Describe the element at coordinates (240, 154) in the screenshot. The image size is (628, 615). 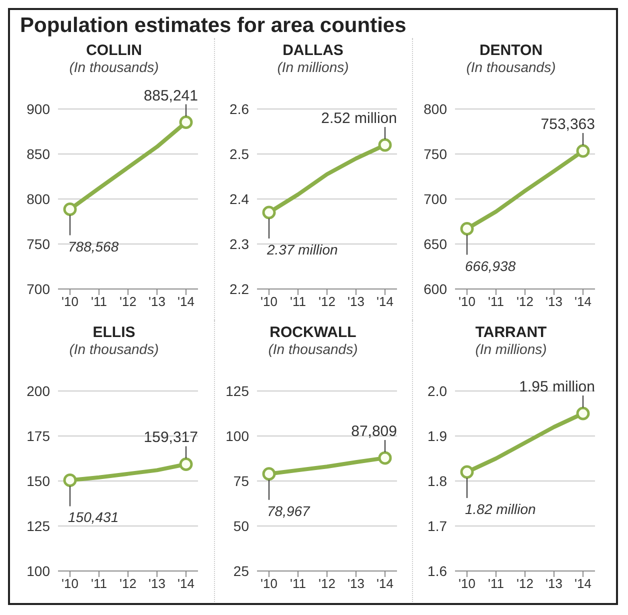
I see `y-tick-label: 2.5` at that location.